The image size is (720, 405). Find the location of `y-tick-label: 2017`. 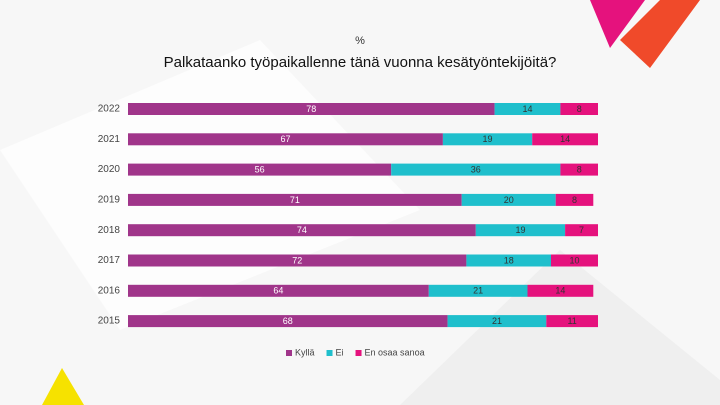

y-tick-label: 2017 is located at coordinates (109, 260).